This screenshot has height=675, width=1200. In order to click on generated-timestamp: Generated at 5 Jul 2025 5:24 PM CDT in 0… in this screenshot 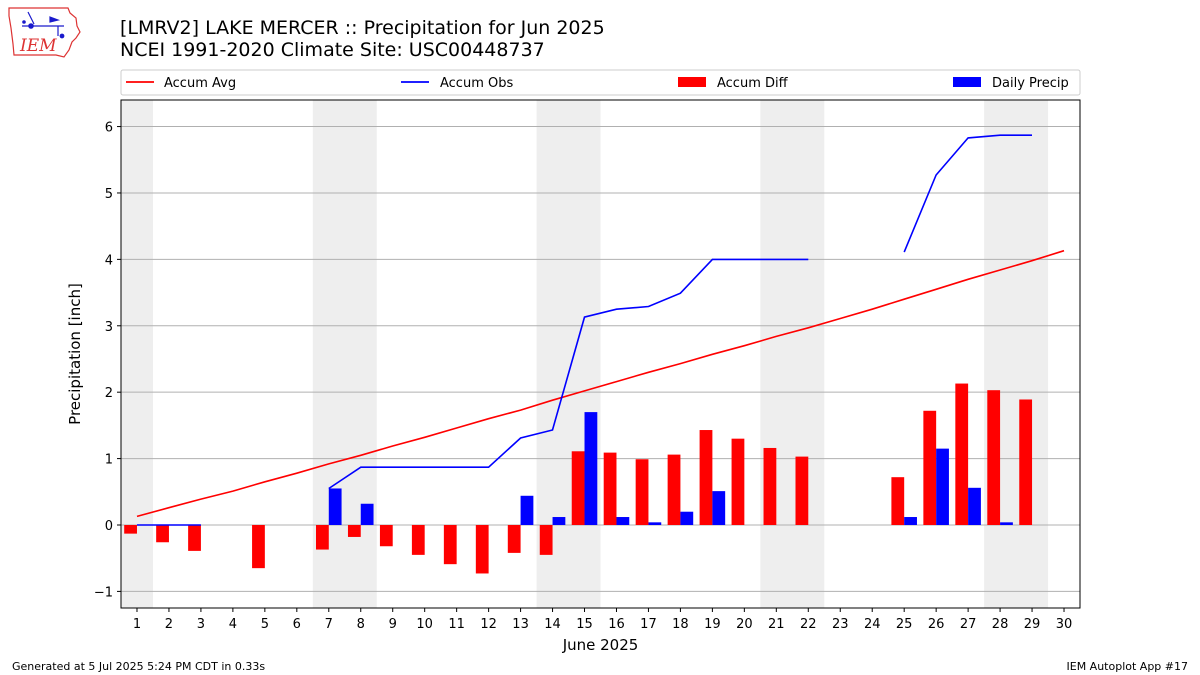, I will do `click(139, 666)`.